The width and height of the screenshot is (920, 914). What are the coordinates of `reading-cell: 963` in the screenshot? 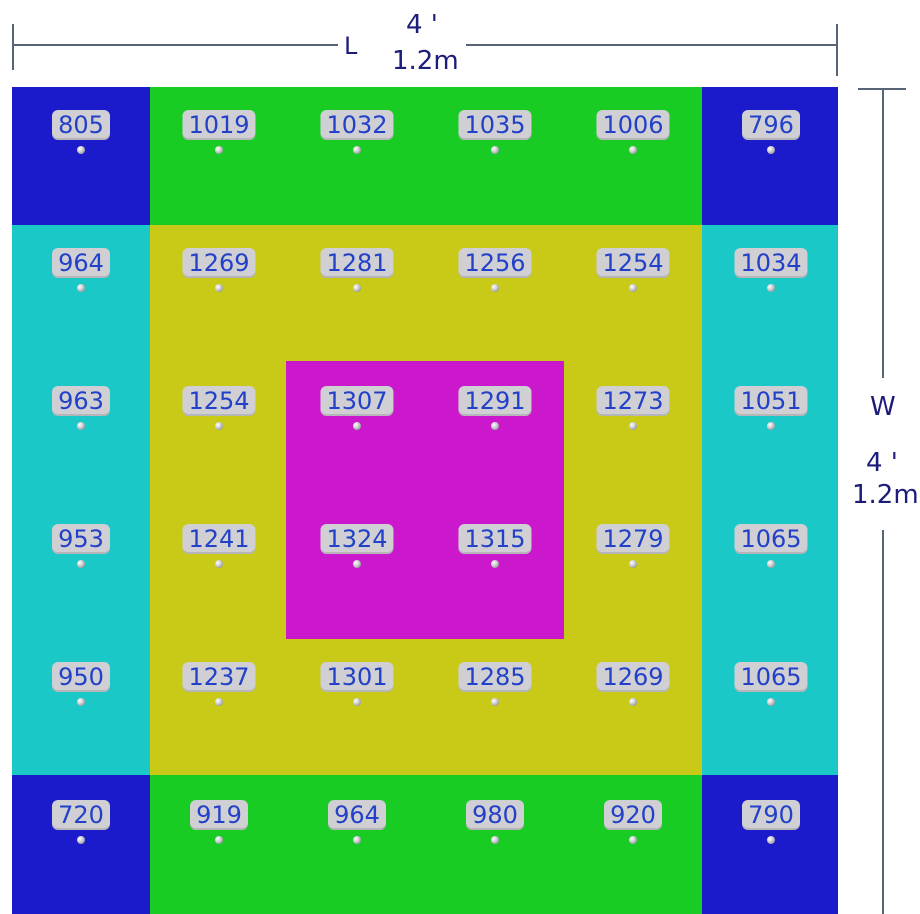 It's located at (81, 427).